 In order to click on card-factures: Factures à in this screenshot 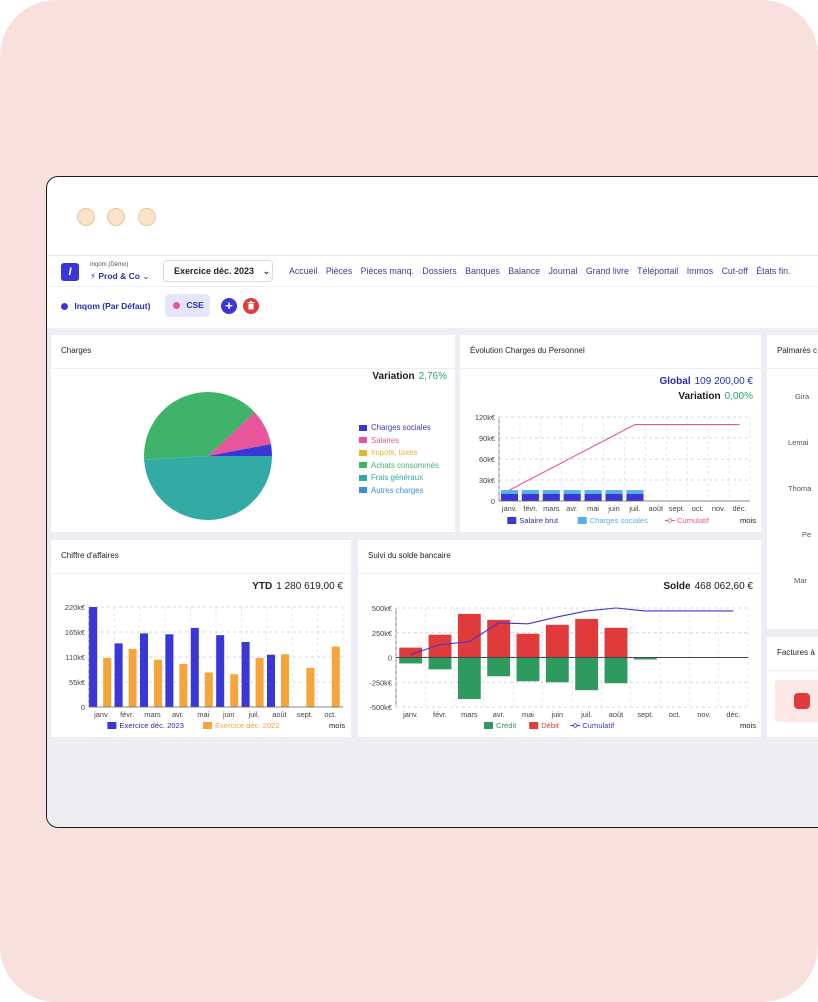, I will do `click(792, 687)`.